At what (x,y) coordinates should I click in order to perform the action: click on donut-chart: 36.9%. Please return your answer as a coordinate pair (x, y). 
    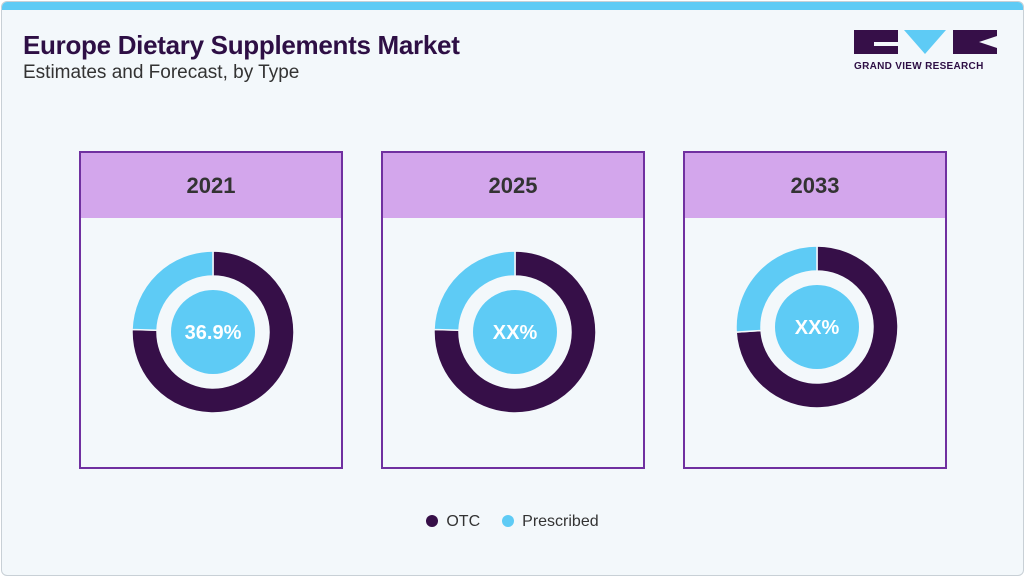
    Looking at the image, I should click on (213, 332).